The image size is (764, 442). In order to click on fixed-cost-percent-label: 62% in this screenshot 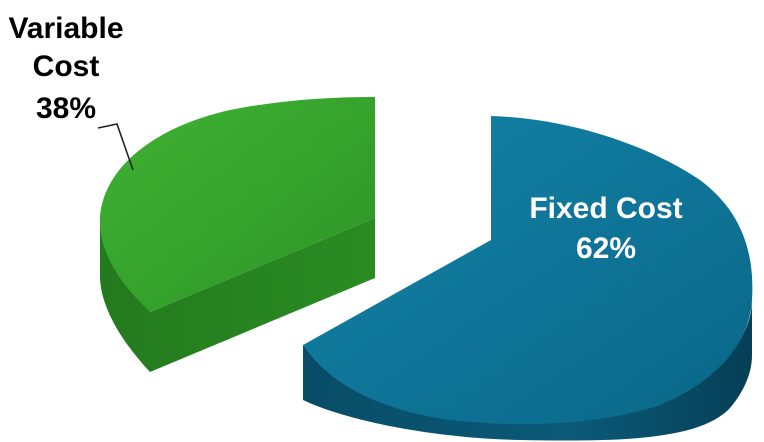, I will do `click(606, 248)`.